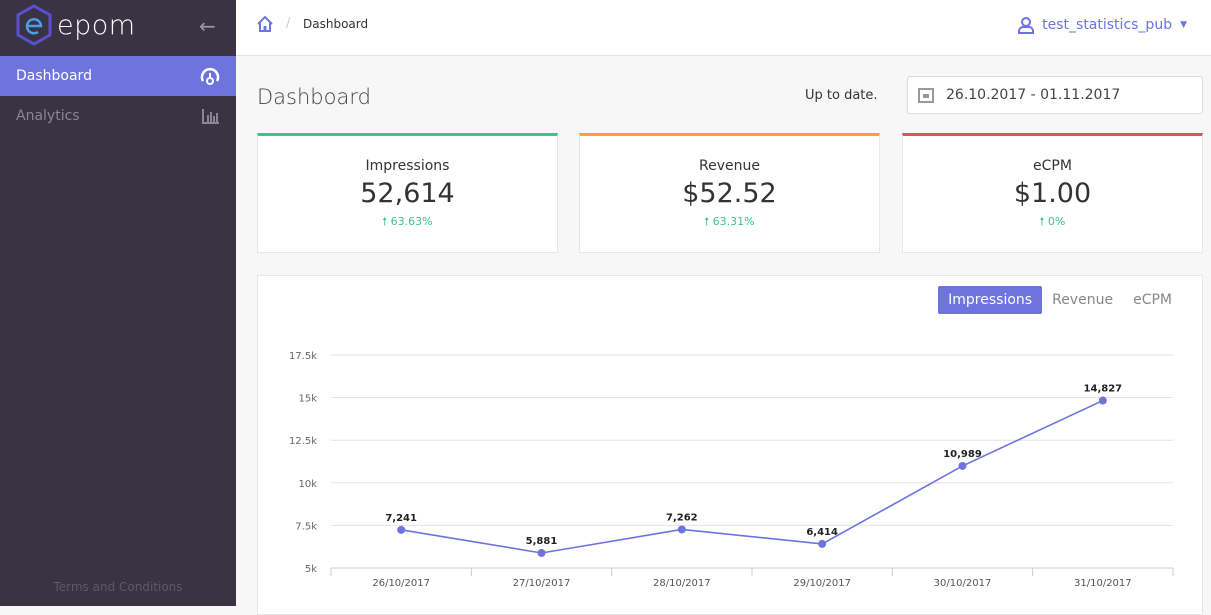  I want to click on tab-revenue: Revenue, so click(1083, 300).